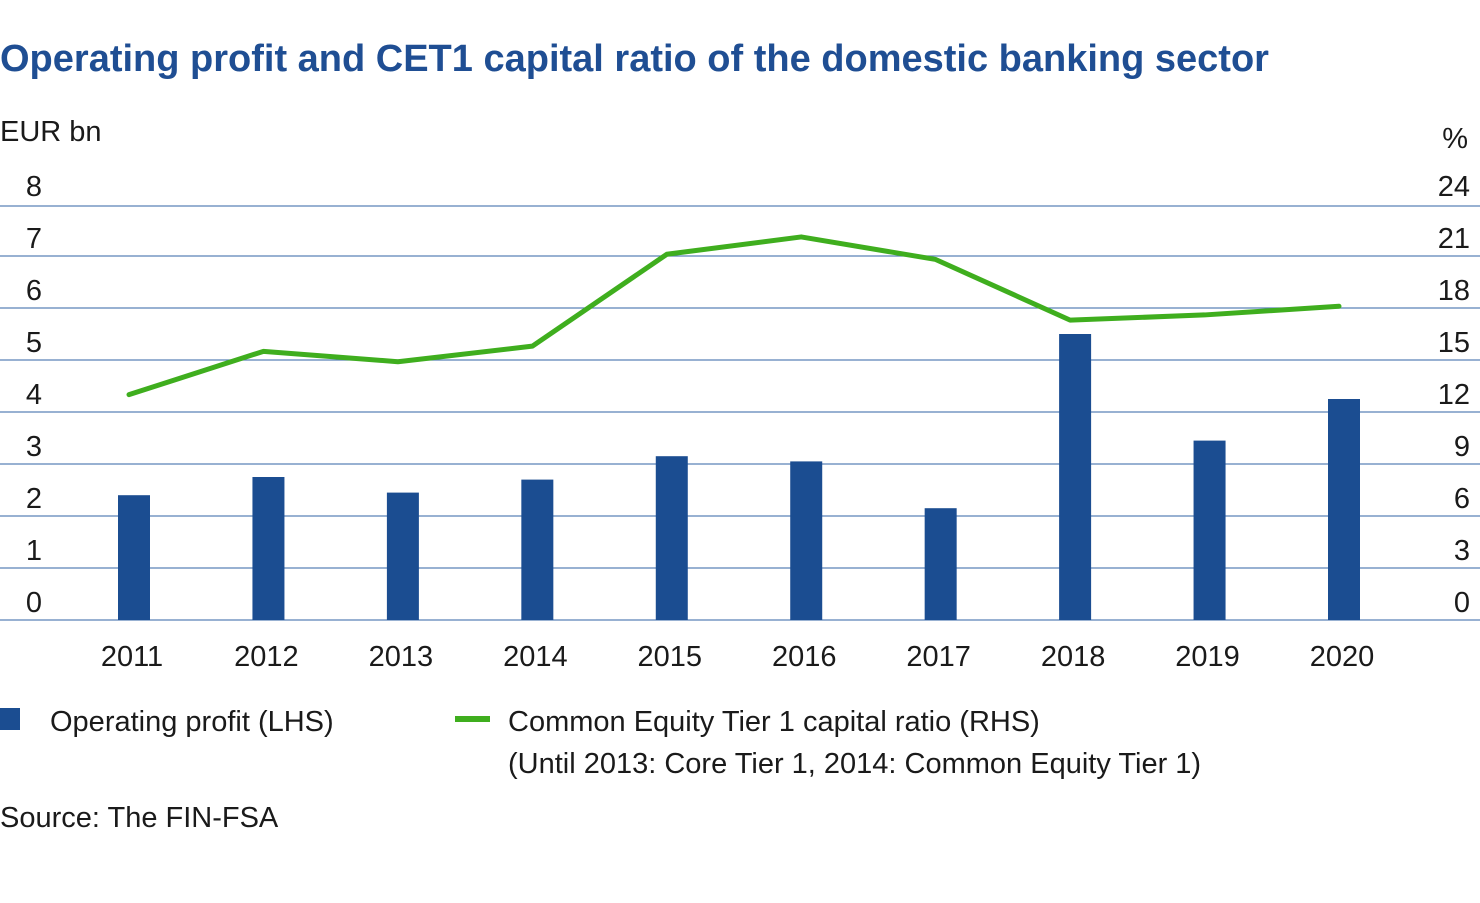  Describe the element at coordinates (139, 818) in the screenshot. I see `source-note: Source: The FIN-FSA` at that location.